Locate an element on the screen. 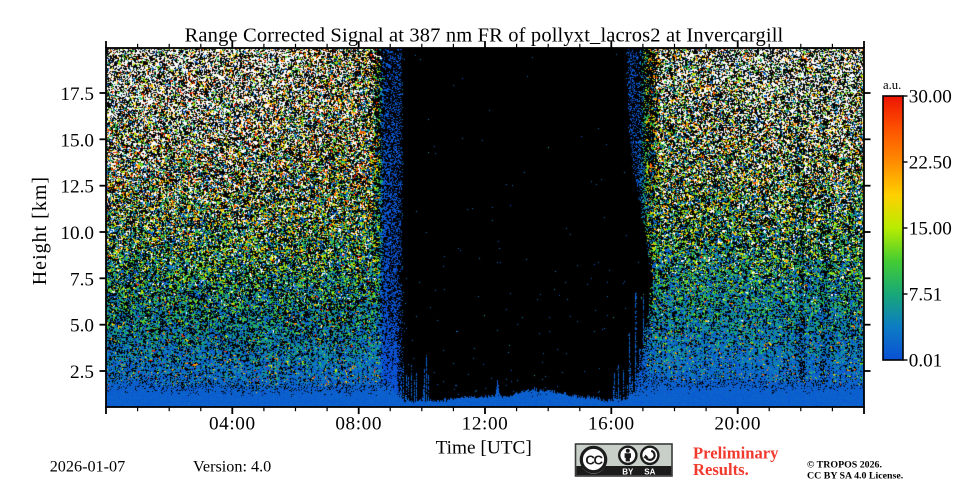 The image size is (960, 480). svg-text: 30.00 is located at coordinates (930, 96).